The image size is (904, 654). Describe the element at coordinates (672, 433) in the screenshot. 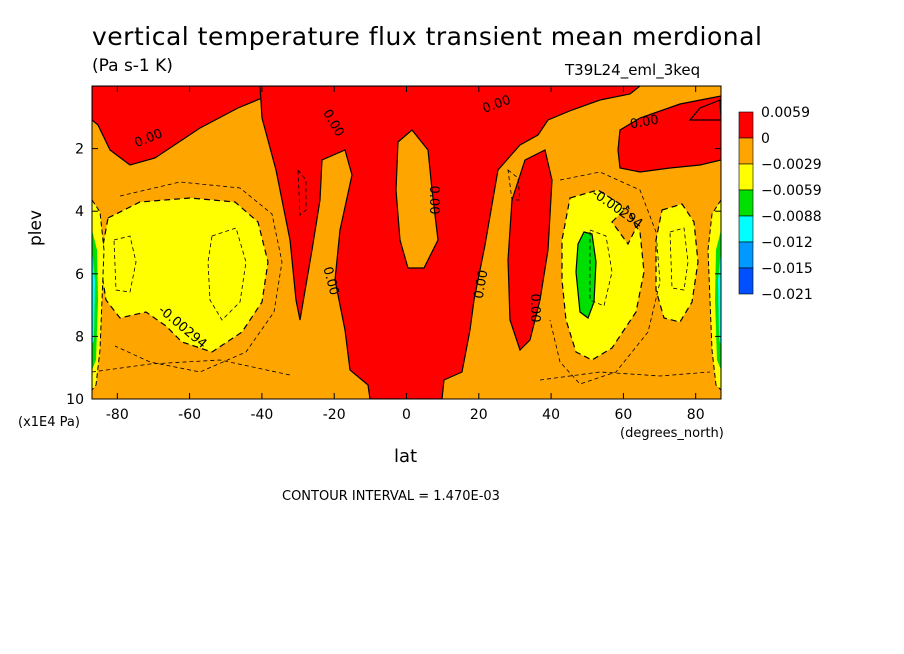

I see `x-axis-units: (degrees_north)` at that location.